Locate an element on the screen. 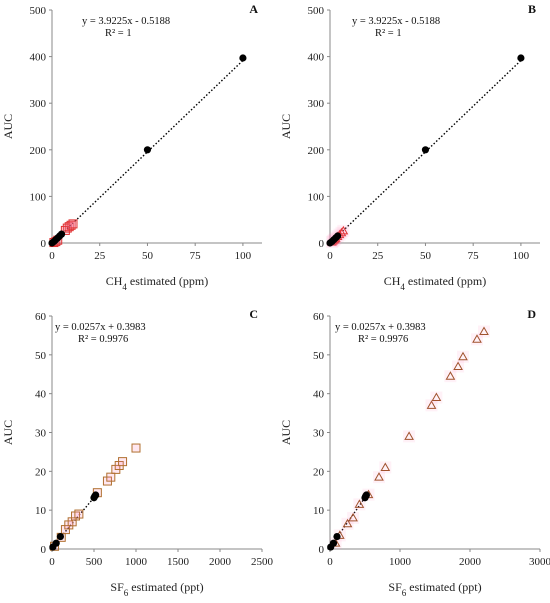 This screenshot has height=603, width=550. panel-letter: A is located at coordinates (253, 9).